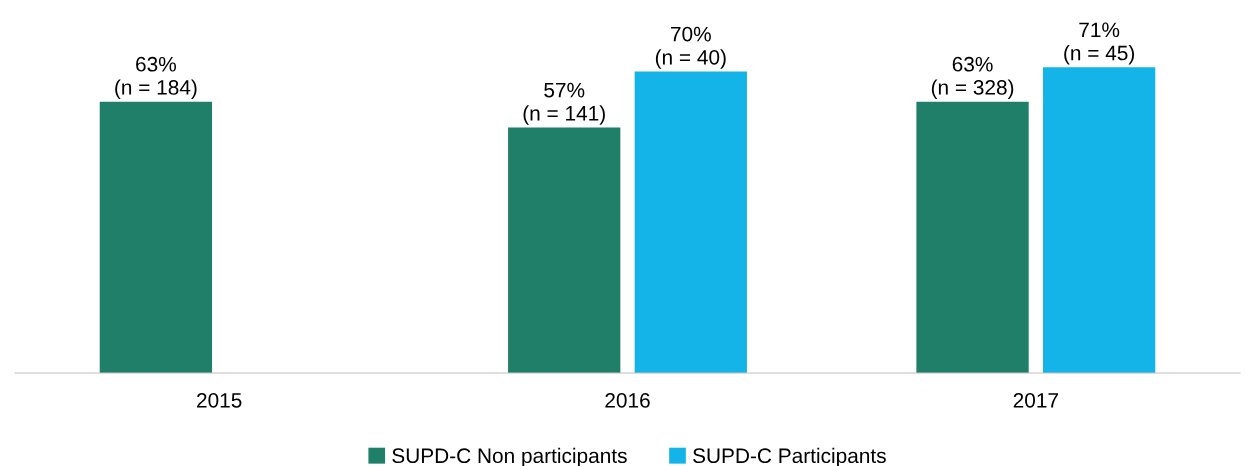 The height and width of the screenshot is (466, 1248). I want to click on data-label: 63% (n = 184), so click(156, 77).